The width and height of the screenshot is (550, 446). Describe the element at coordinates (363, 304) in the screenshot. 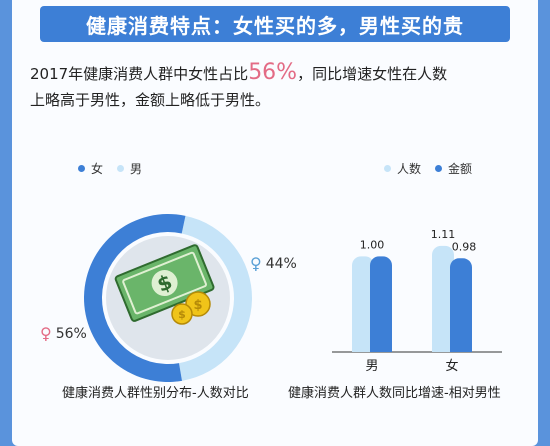

I see `bar-男-人数` at that location.